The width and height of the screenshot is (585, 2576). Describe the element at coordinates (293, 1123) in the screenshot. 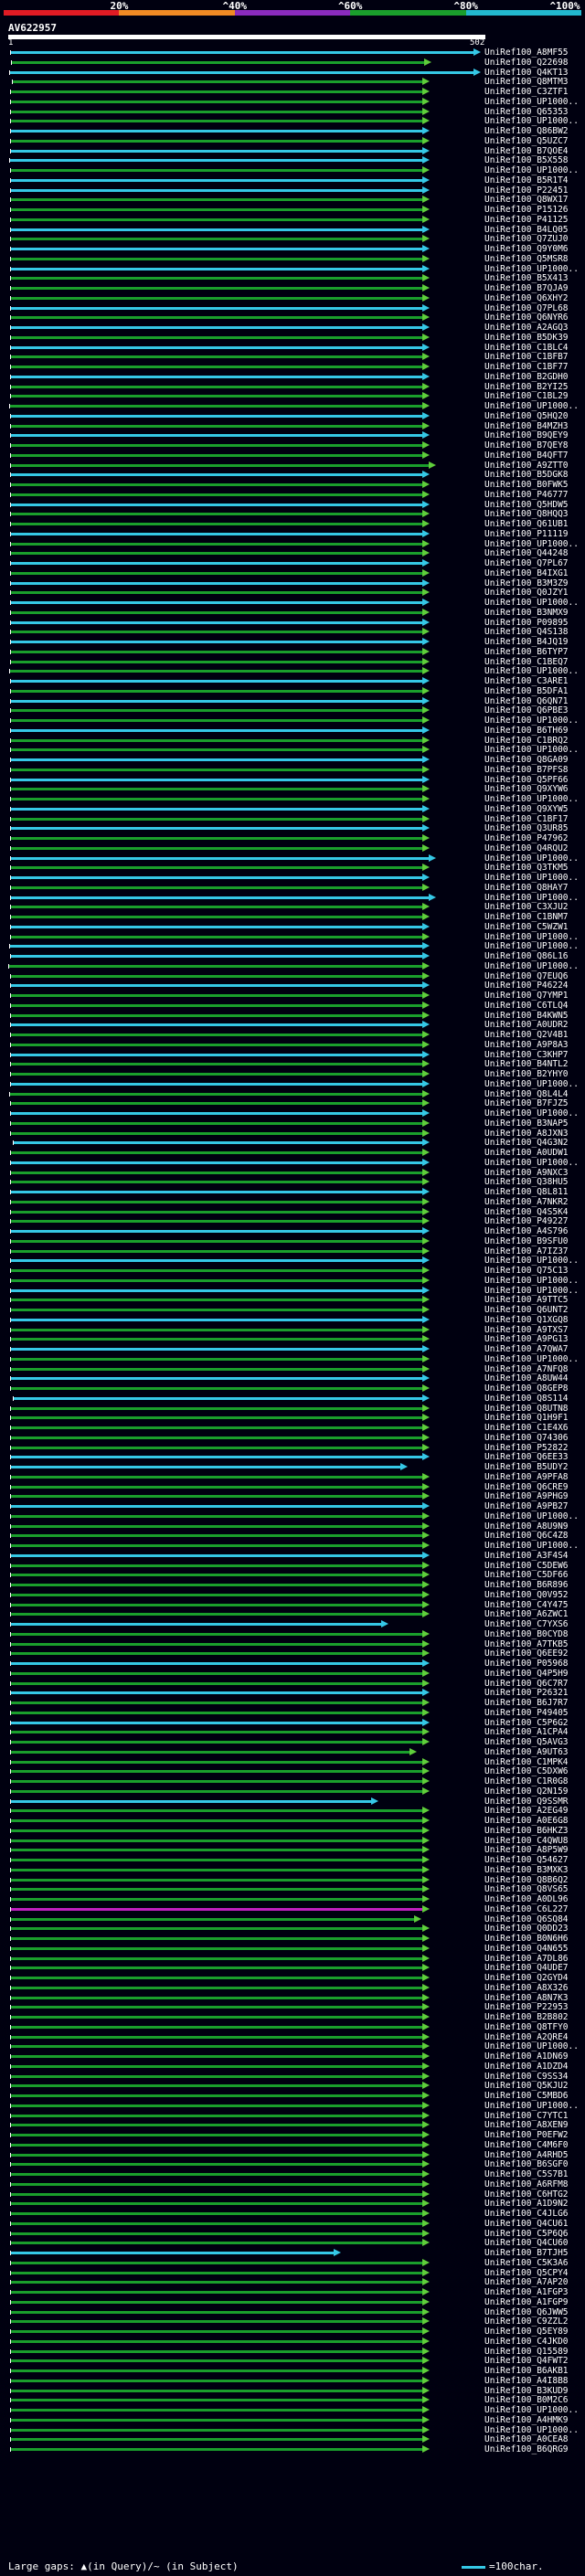

I see `hit-row: UniRef100_B3NAP5` at that location.